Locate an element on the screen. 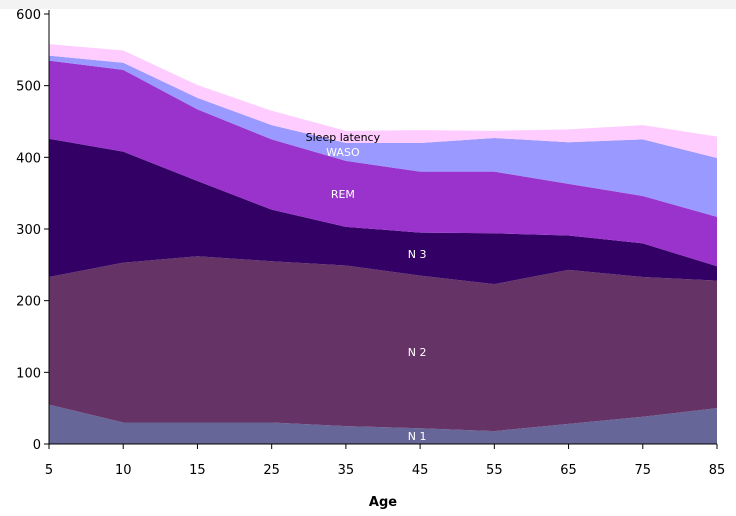  y-tick-label: 400 is located at coordinates (28, 158).